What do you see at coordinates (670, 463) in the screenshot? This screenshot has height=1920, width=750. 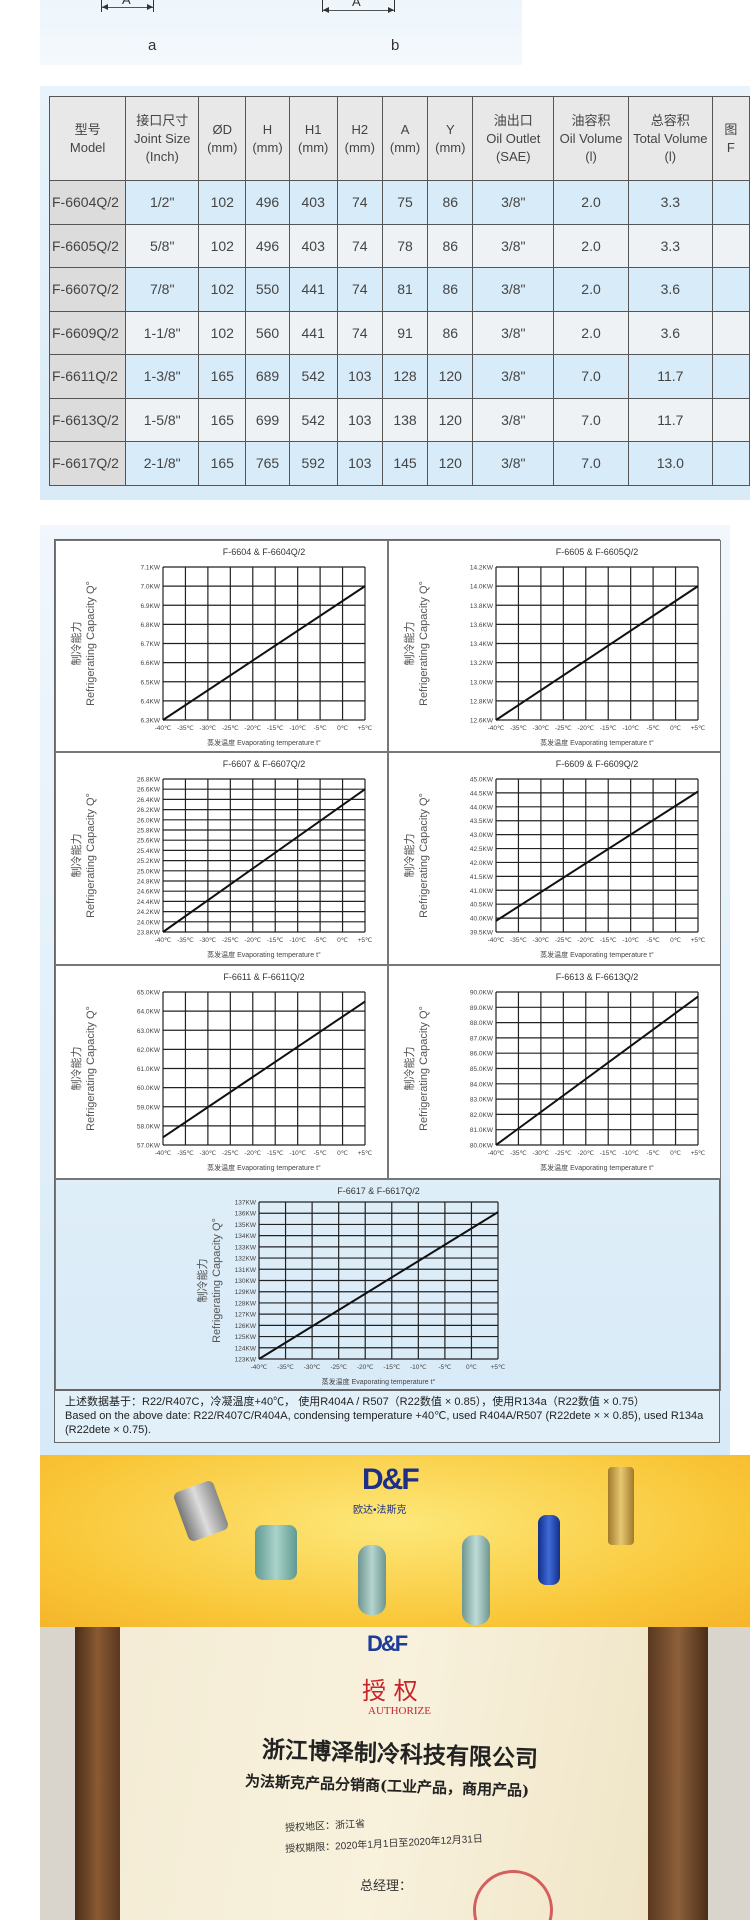 I see `table-cell: 13.0` at bounding box center [670, 463].